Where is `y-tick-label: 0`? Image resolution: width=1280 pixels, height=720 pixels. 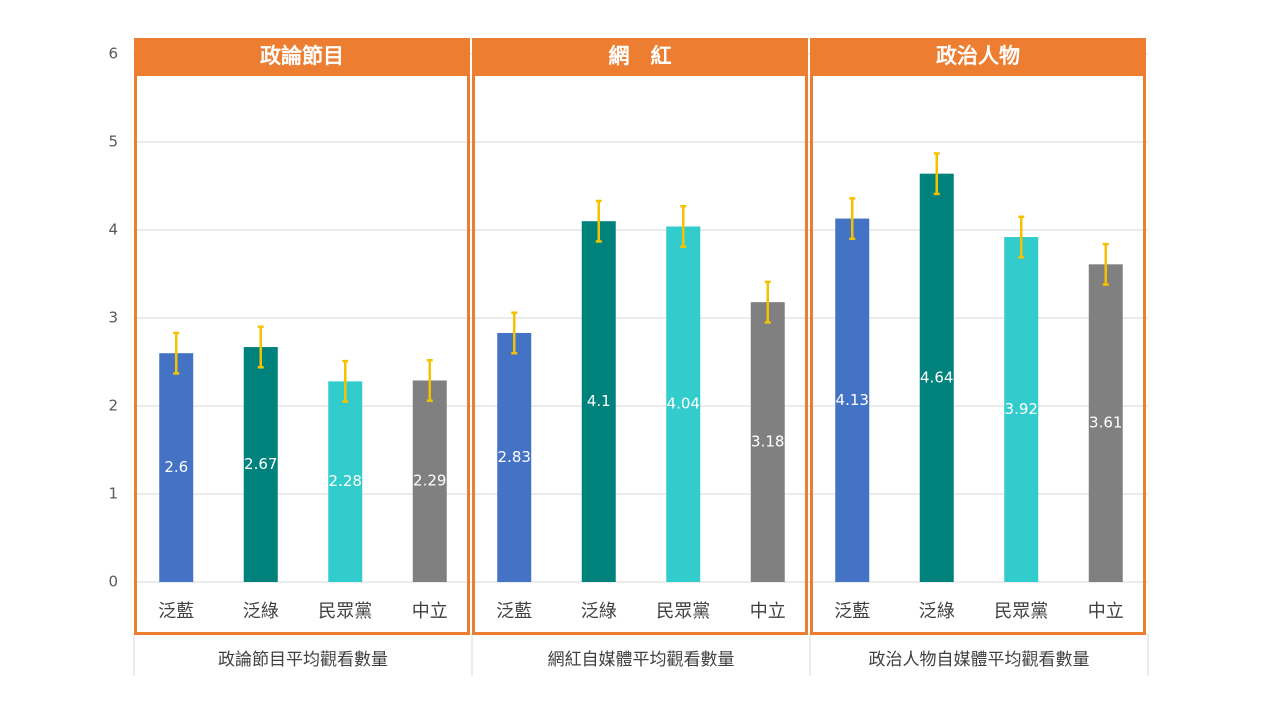
y-tick-label: 0 is located at coordinates (113, 582).